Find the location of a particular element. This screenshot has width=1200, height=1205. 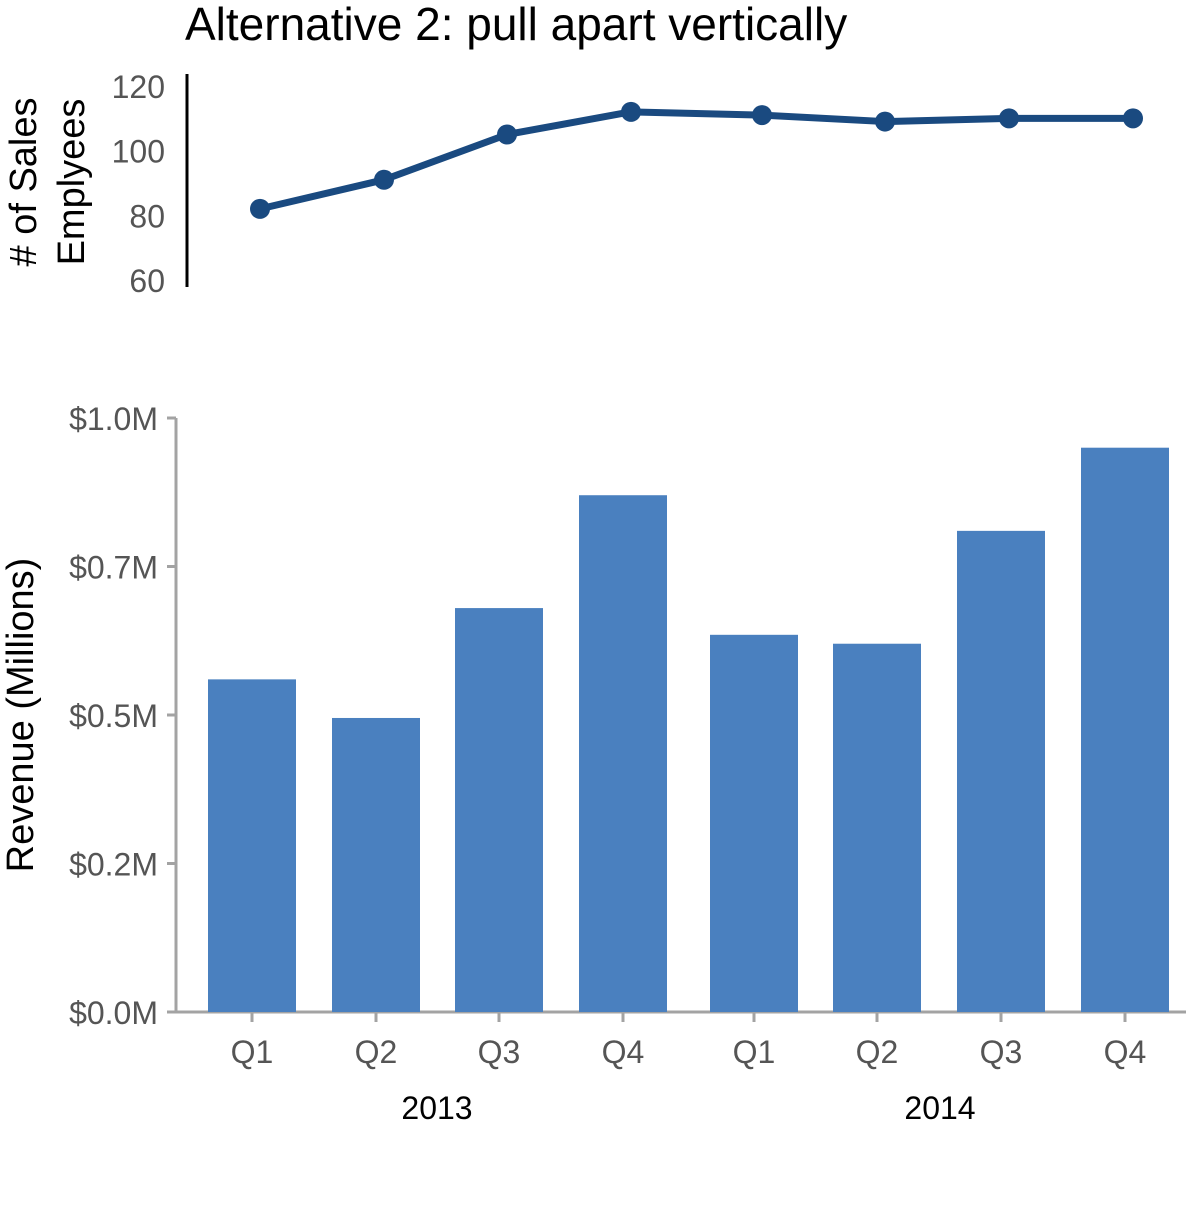

line-ylabel-line-2: Emplyees is located at coordinates (72, 182).